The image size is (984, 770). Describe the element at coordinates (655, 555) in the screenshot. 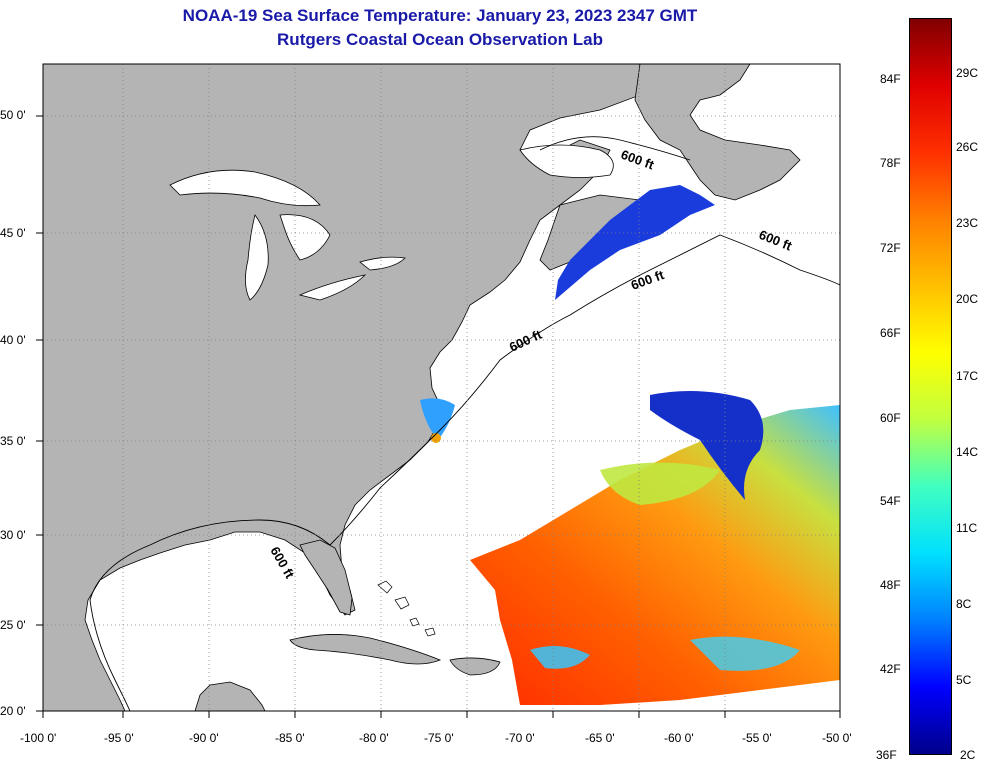

I see `sst-warm-region` at that location.